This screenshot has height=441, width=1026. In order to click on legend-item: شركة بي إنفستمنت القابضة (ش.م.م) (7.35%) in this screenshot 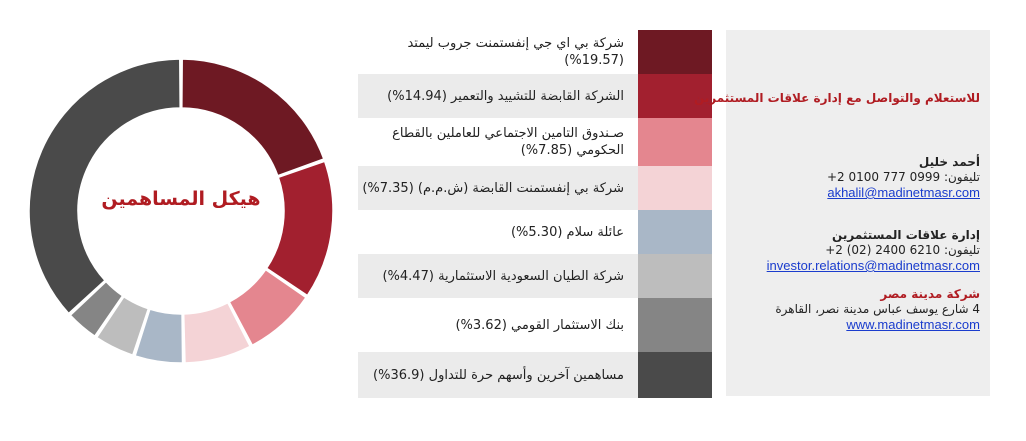, I will do `click(535, 188)`.